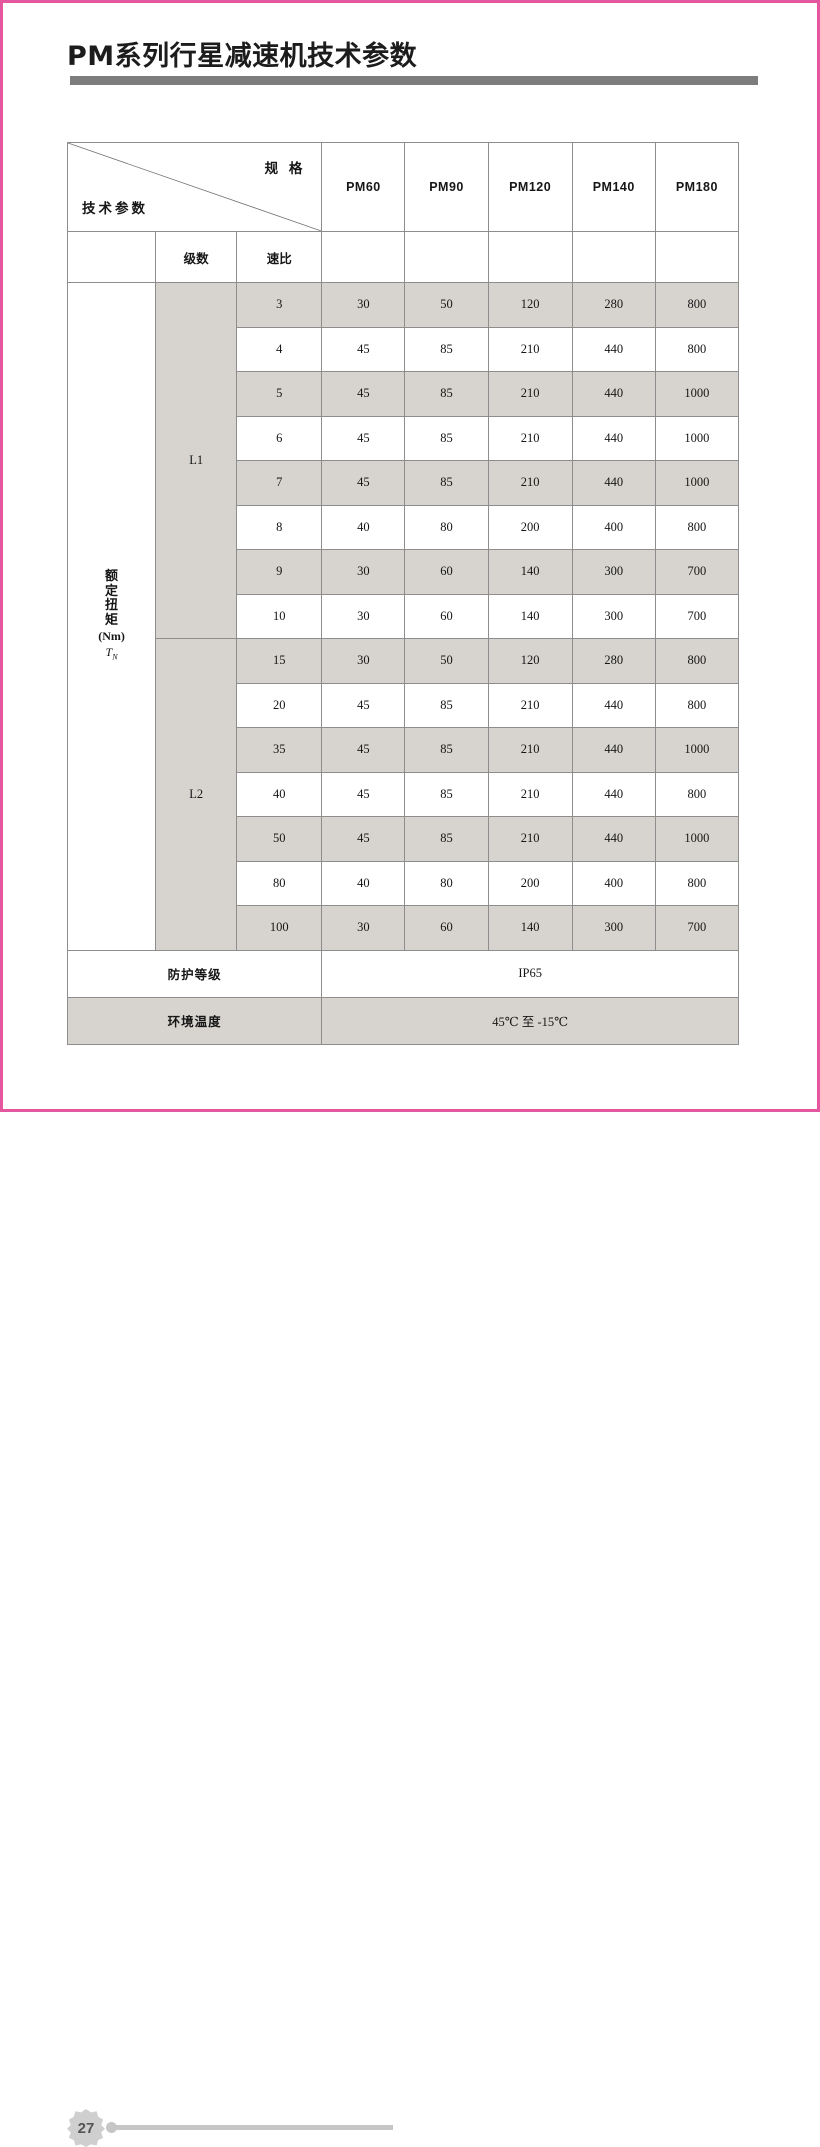 This screenshot has height=2147, width=820. What do you see at coordinates (279, 257) in the screenshot?
I see `subheader-ratio: 速比` at bounding box center [279, 257].